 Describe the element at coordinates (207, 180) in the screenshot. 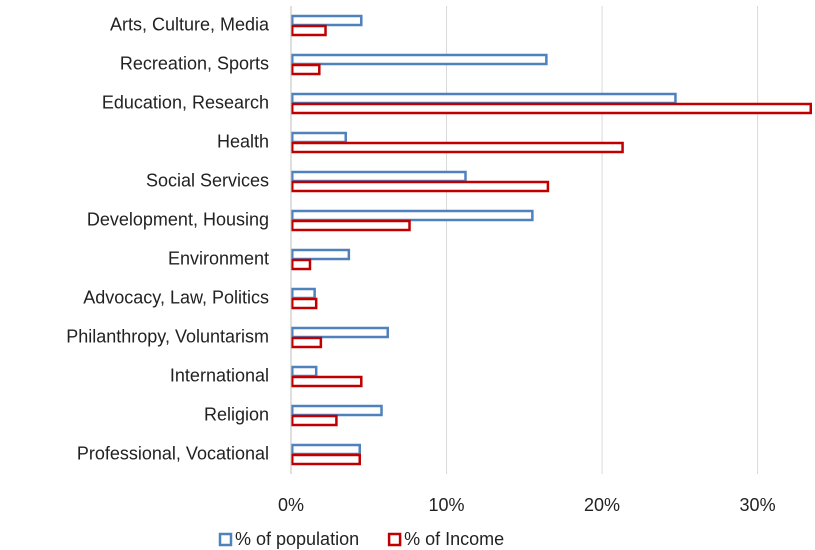

I see `y-tick-label: Social Services` at that location.